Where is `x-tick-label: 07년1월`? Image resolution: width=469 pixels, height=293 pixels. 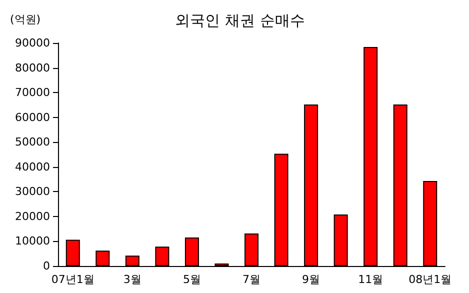 x-tick-label: 07년1월 is located at coordinates (72, 279).